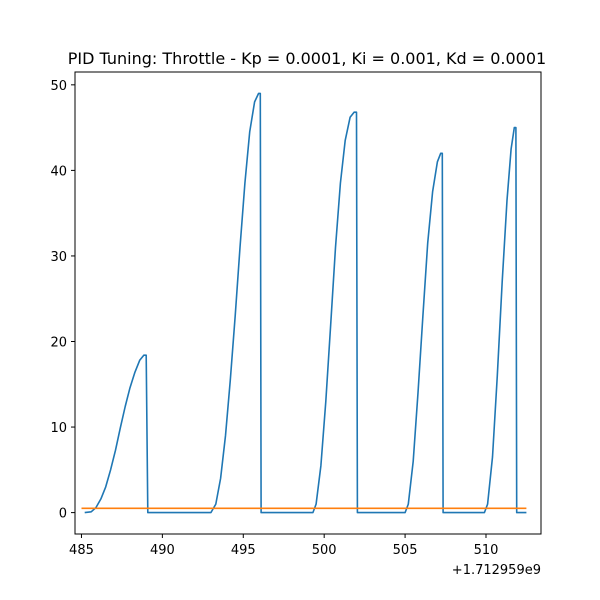 The height and width of the screenshot is (600, 600). What do you see at coordinates (58, 343) in the screenshot?
I see `y-tick-label: 20` at bounding box center [58, 343].